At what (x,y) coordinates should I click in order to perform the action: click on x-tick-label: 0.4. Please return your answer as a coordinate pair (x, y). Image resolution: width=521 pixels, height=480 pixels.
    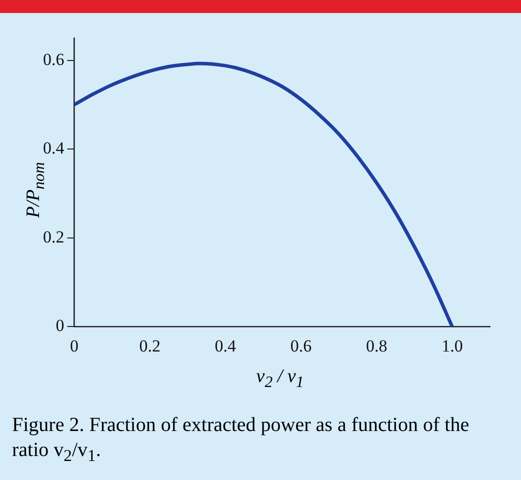
    Looking at the image, I should click on (225, 346).